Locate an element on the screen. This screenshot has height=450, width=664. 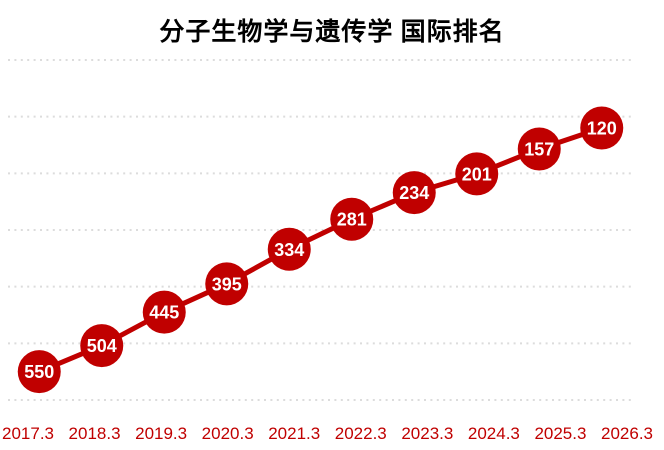
chart-title: 分子生物学与遗传学 国际排名 is located at coordinates (332, 32).